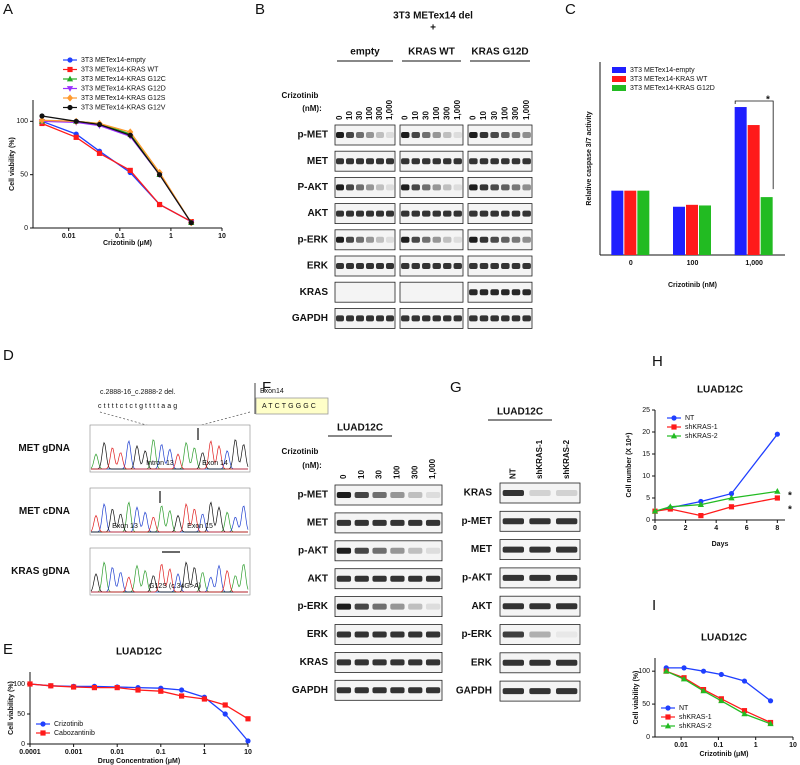 This screenshot has height=765, width=800. I want to click on y-axis-label: Relative caspase 3/7 activity, so click(589, 158).